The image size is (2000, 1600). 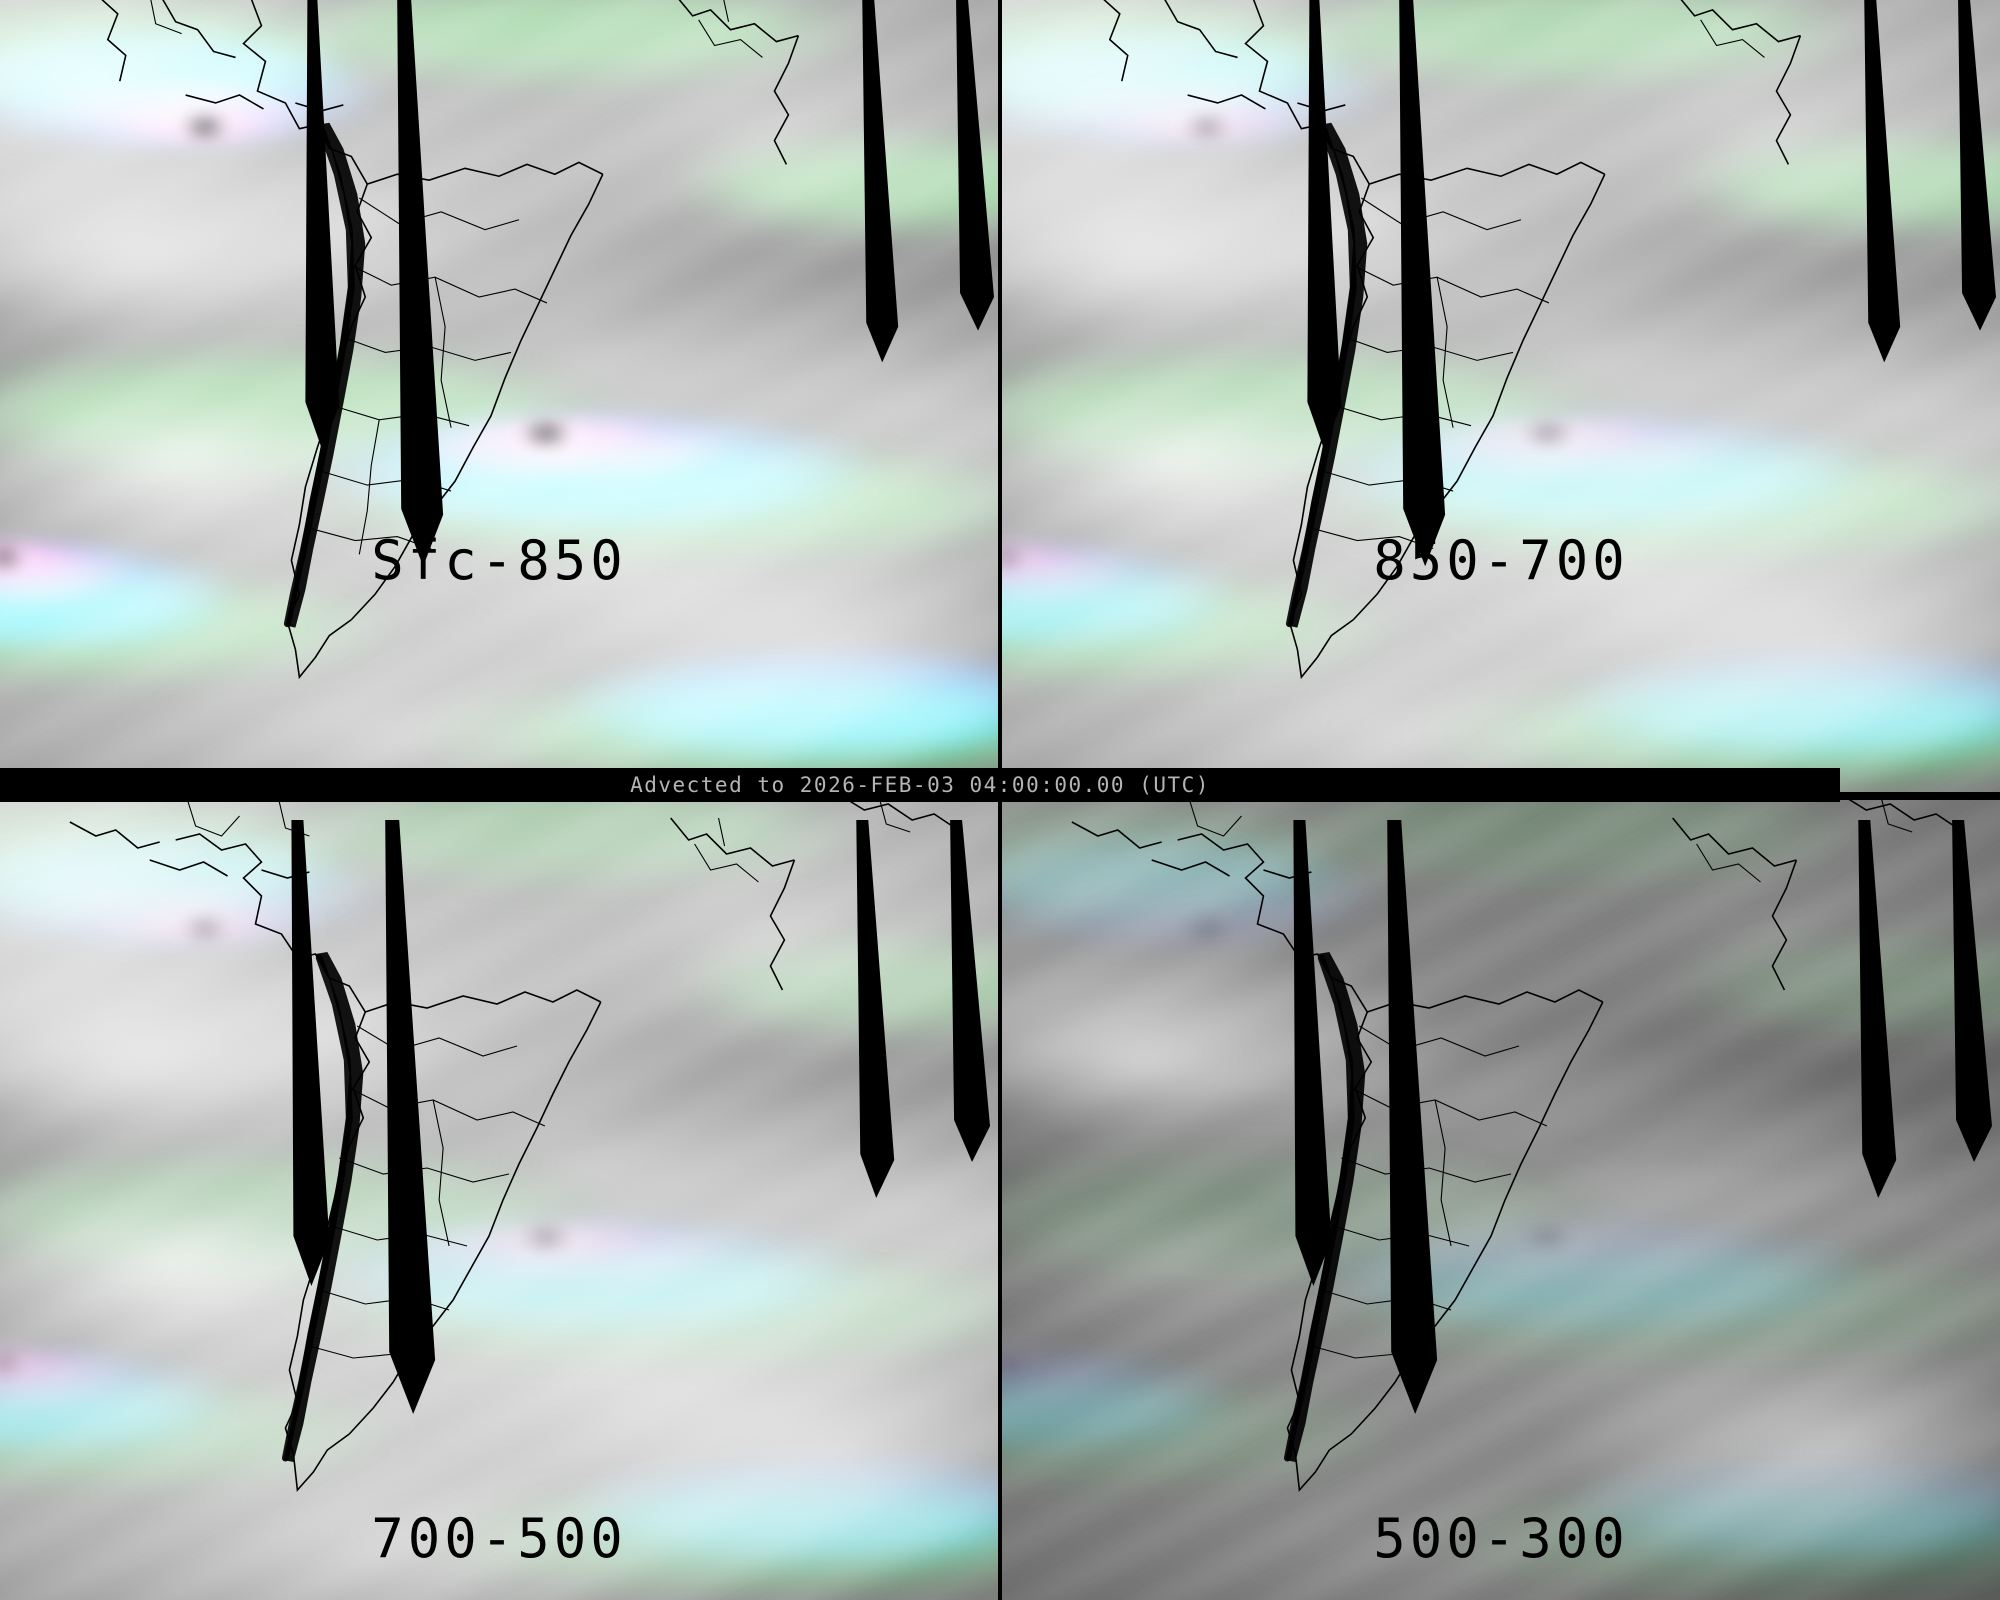 What do you see at coordinates (499, 560) in the screenshot?
I see `panel-label-sfc-850: Sfc-850` at bounding box center [499, 560].